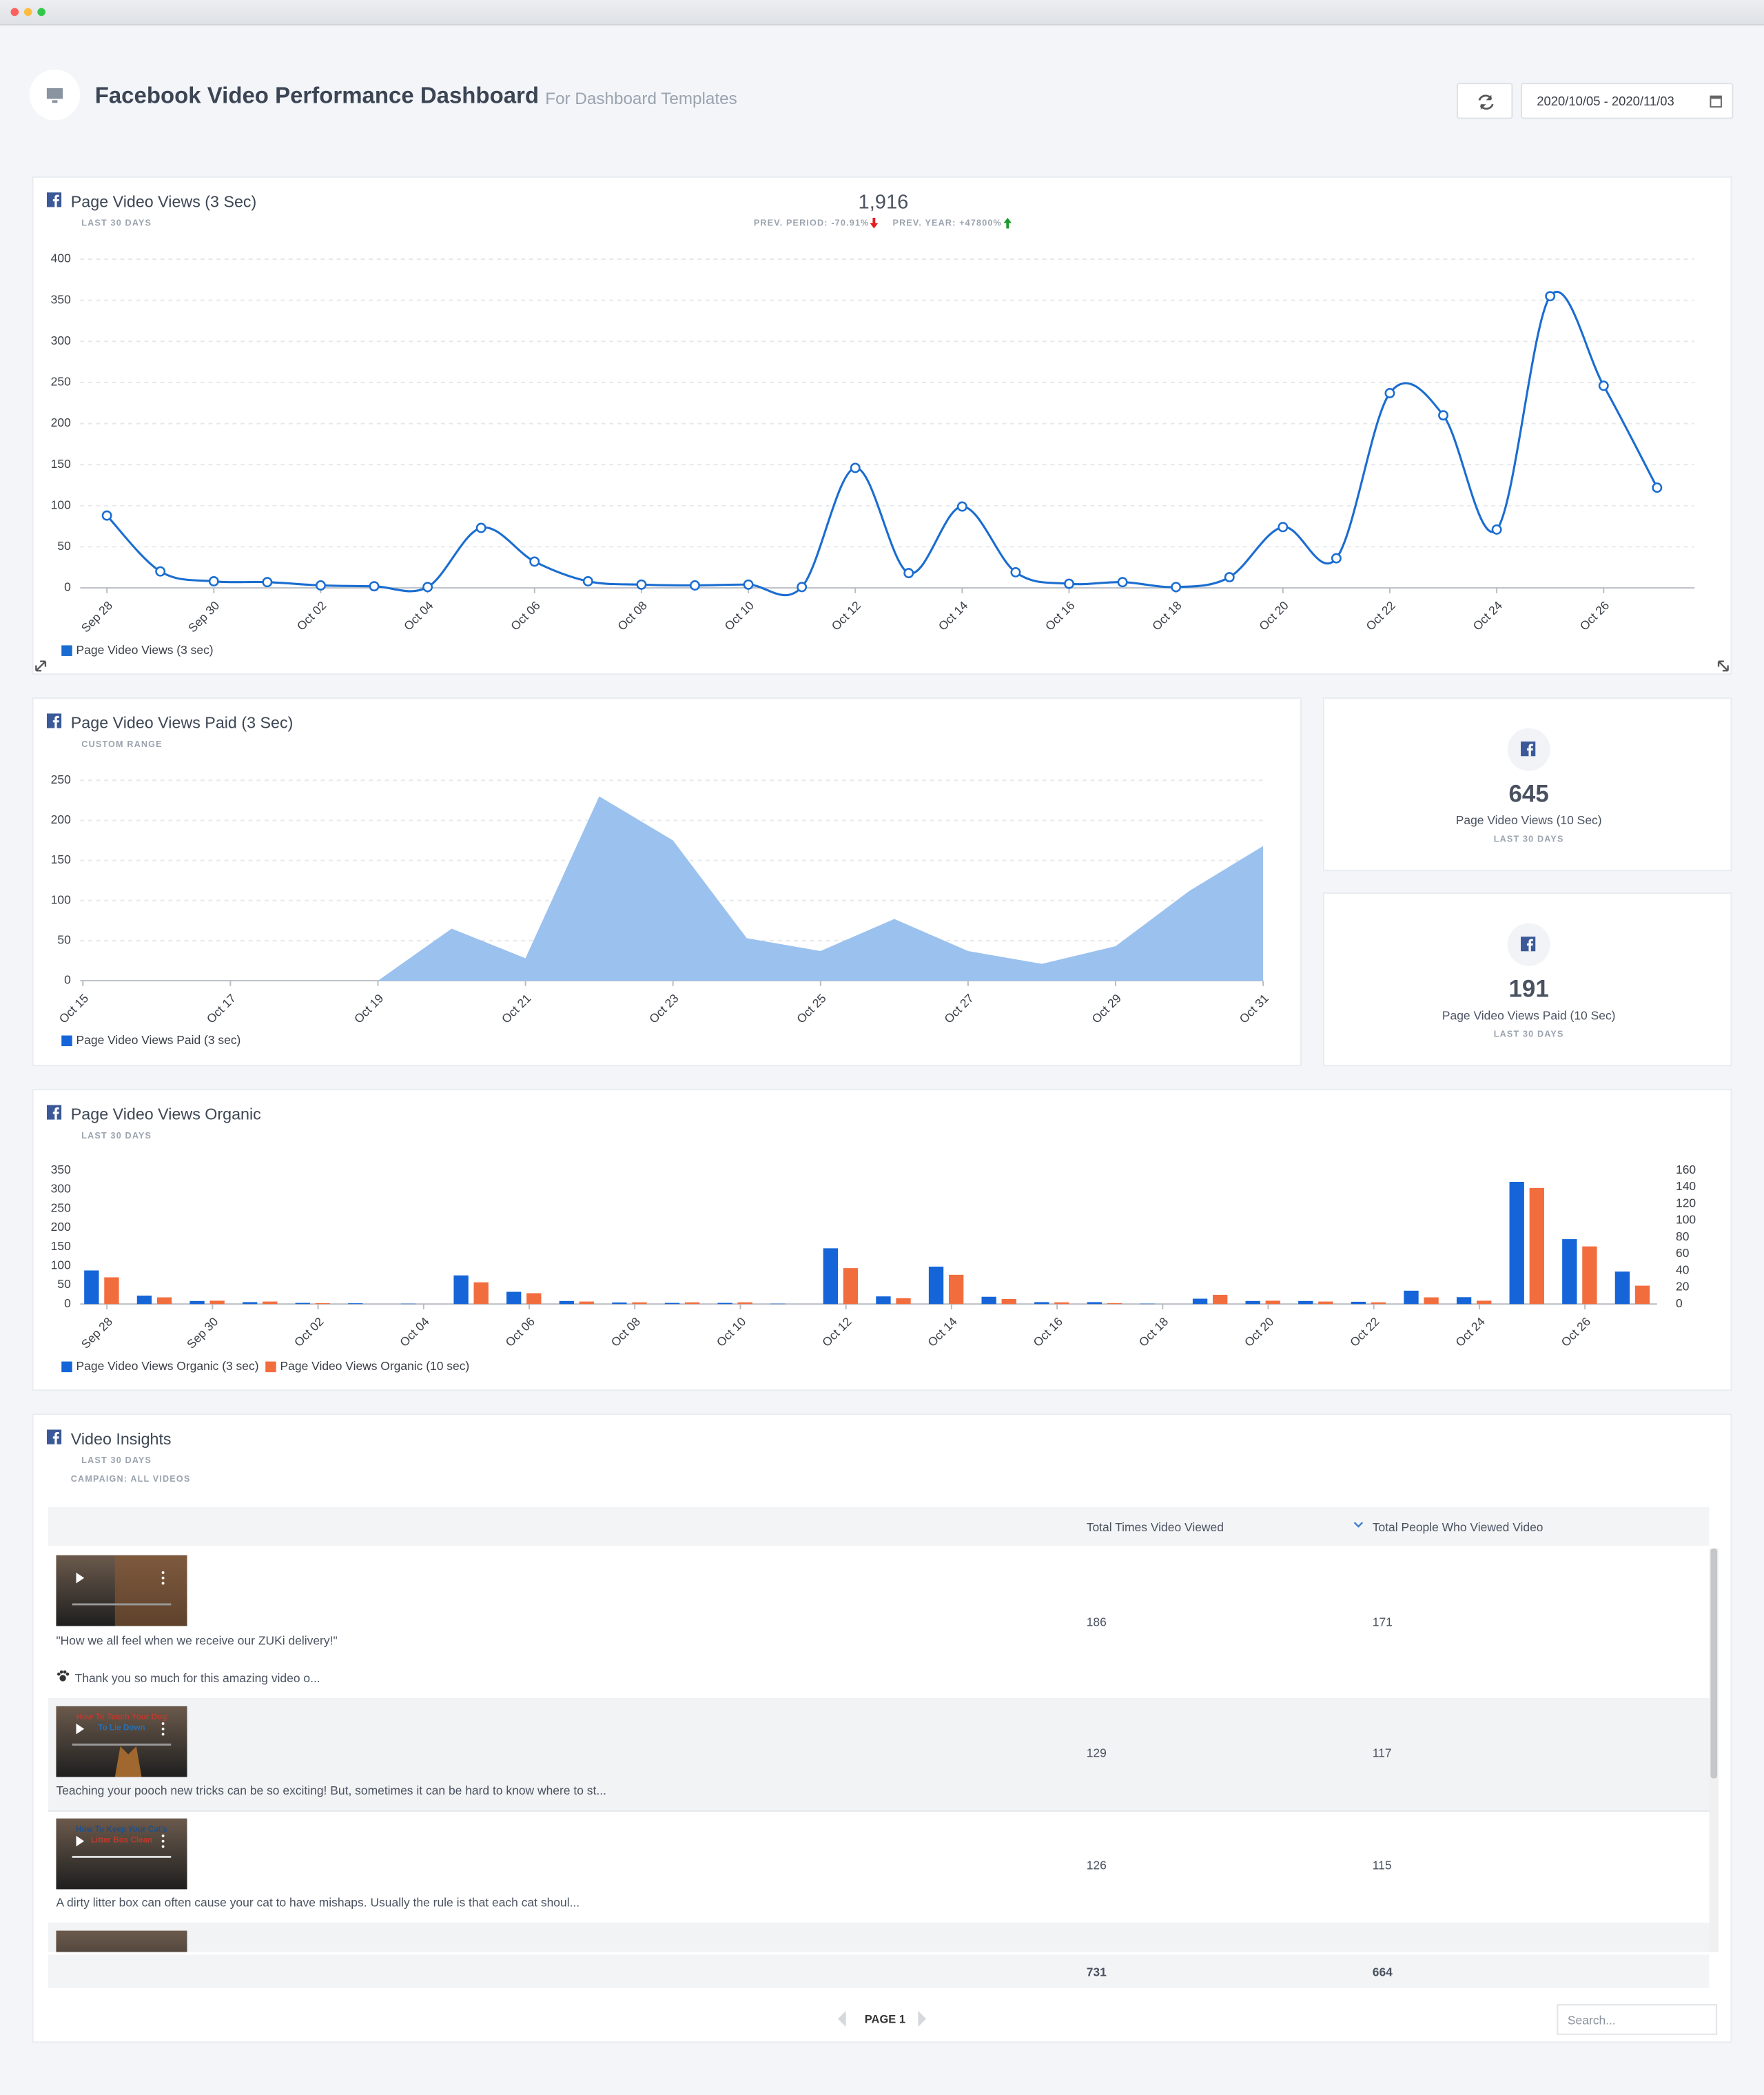  Describe the element at coordinates (182, 723) in the screenshot. I see `panel-title: Page Video Views Paid (3 Sec)` at that location.